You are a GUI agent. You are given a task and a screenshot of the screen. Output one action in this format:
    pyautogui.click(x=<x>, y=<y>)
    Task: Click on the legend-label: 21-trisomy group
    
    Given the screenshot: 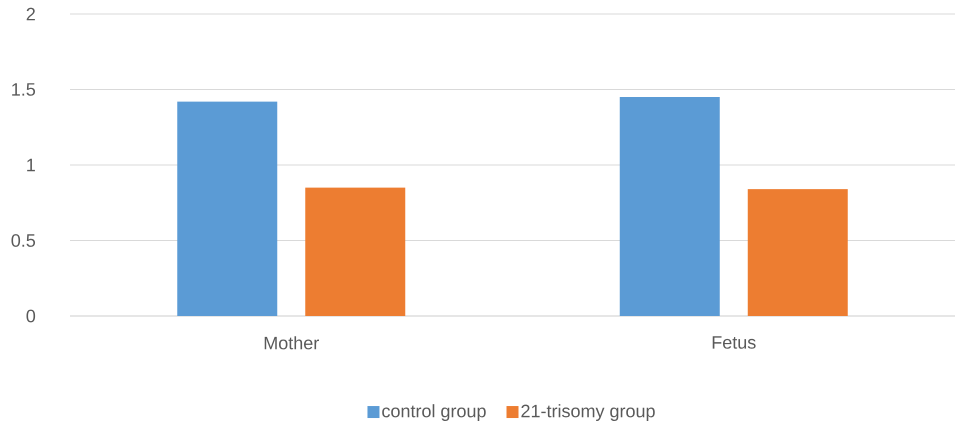 What is the action you would take?
    pyautogui.click(x=588, y=412)
    